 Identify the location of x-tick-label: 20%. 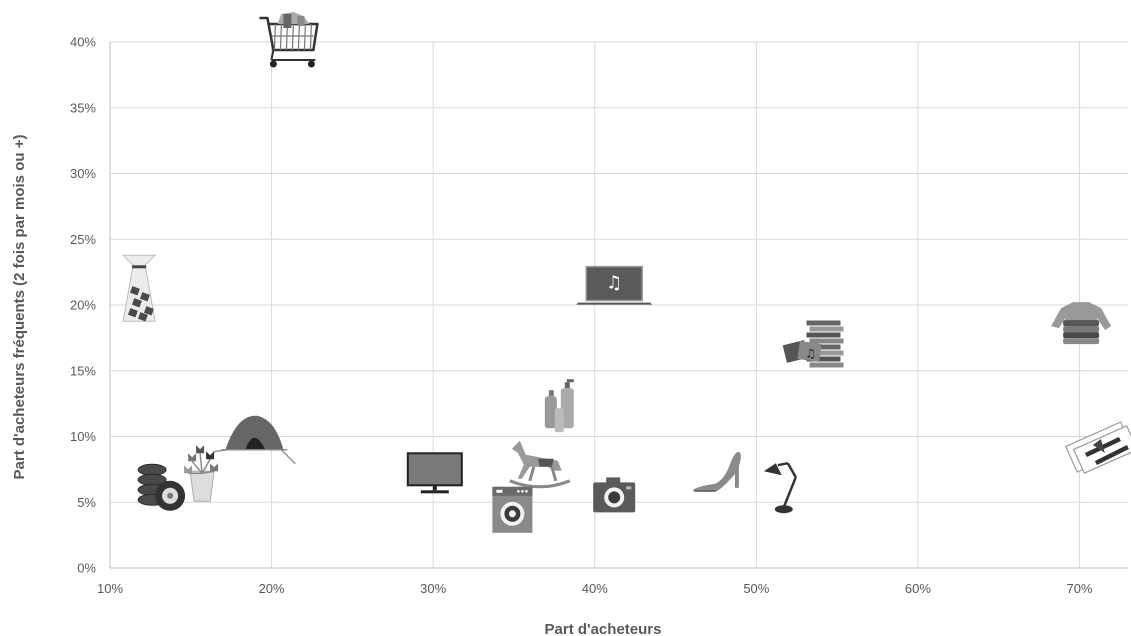
(272, 588).